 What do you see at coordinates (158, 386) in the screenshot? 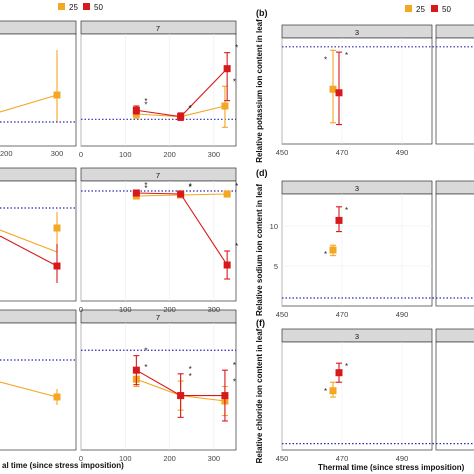
I see `panel-left-row3-b` at bounding box center [158, 386].